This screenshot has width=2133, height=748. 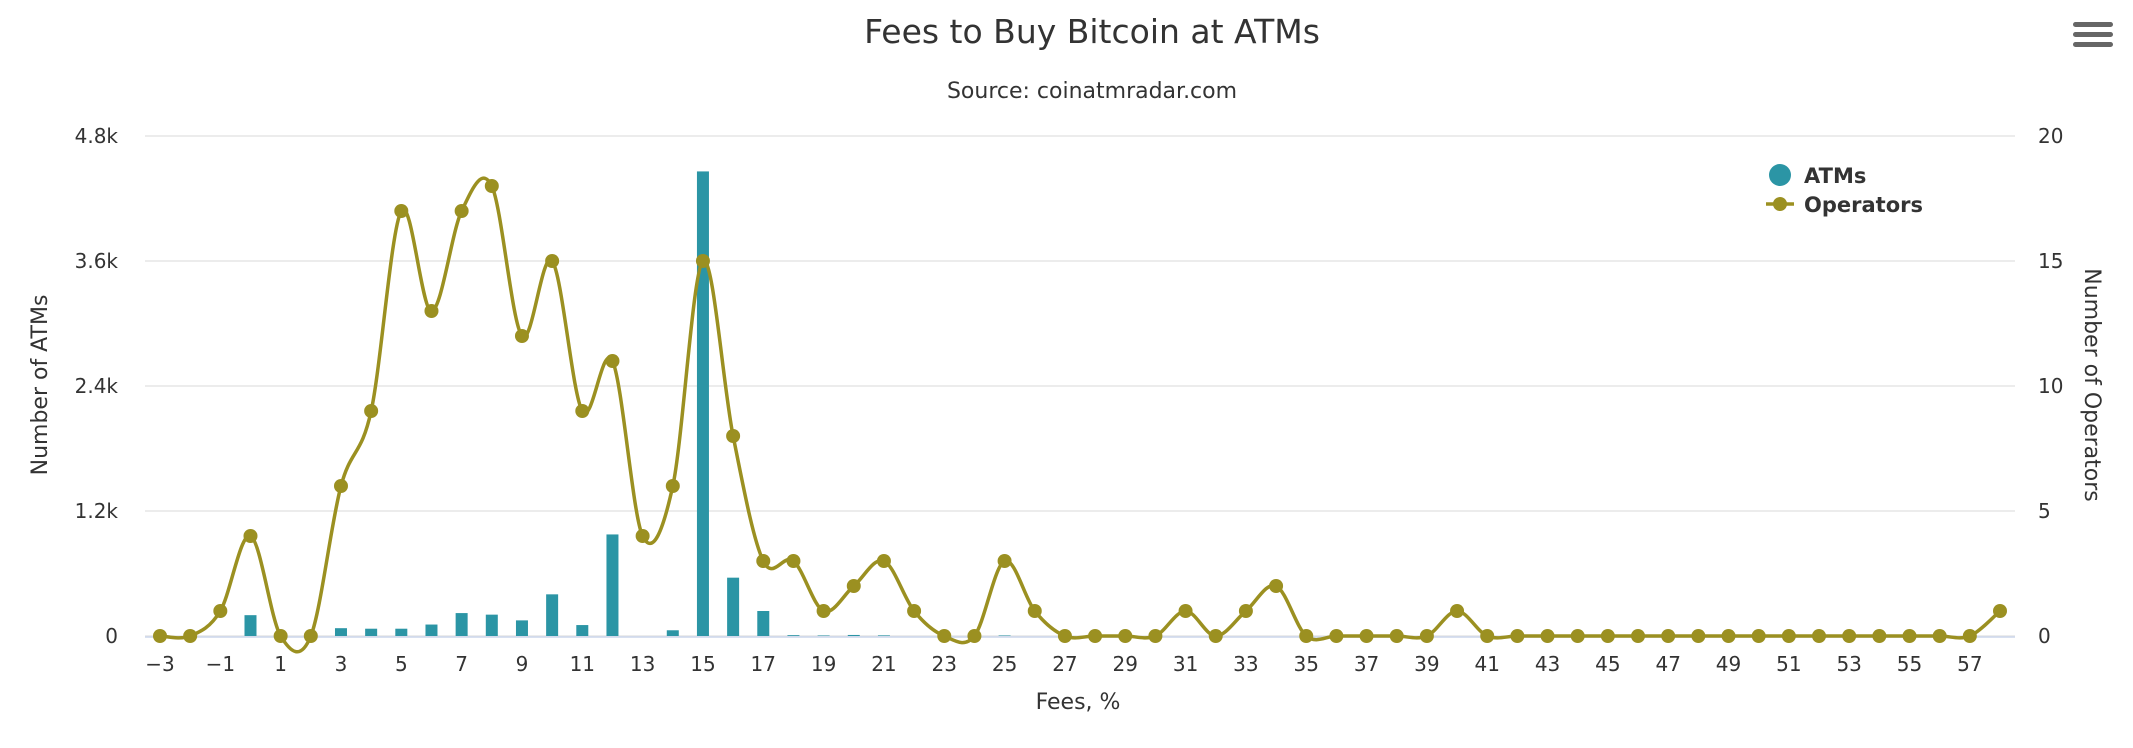 What do you see at coordinates (1078, 702) in the screenshot?
I see `x-axis-title: Fees, %` at bounding box center [1078, 702].